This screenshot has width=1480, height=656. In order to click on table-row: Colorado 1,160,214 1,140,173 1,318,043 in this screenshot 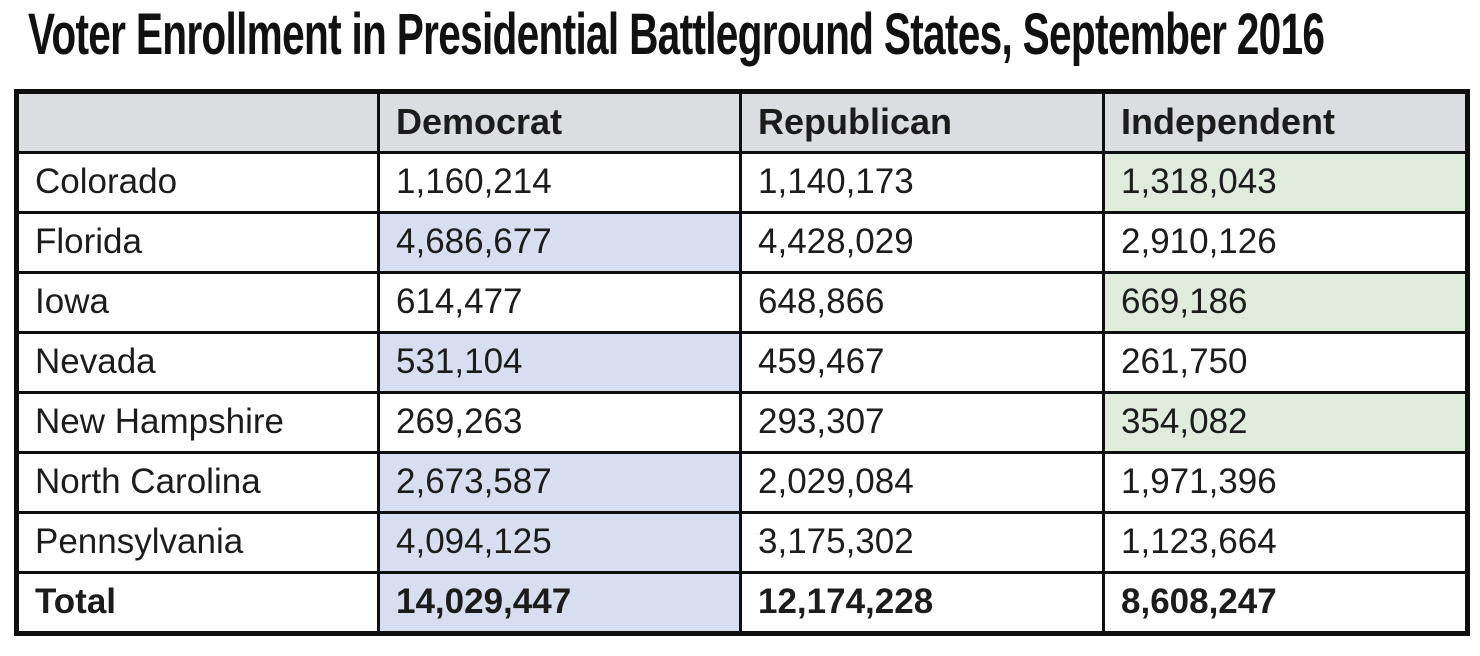, I will do `click(742, 182)`.